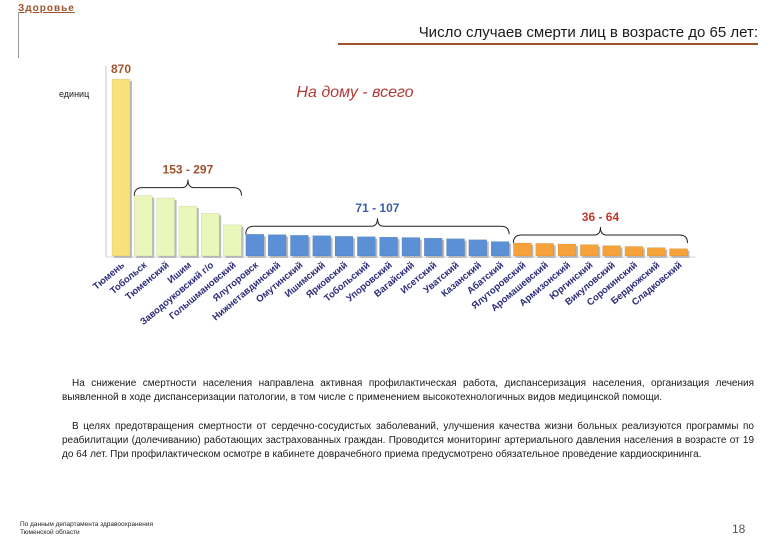 This screenshot has width=780, height=540. What do you see at coordinates (544, 250) in the screenshot?
I see `bar-аромашевский` at bounding box center [544, 250].